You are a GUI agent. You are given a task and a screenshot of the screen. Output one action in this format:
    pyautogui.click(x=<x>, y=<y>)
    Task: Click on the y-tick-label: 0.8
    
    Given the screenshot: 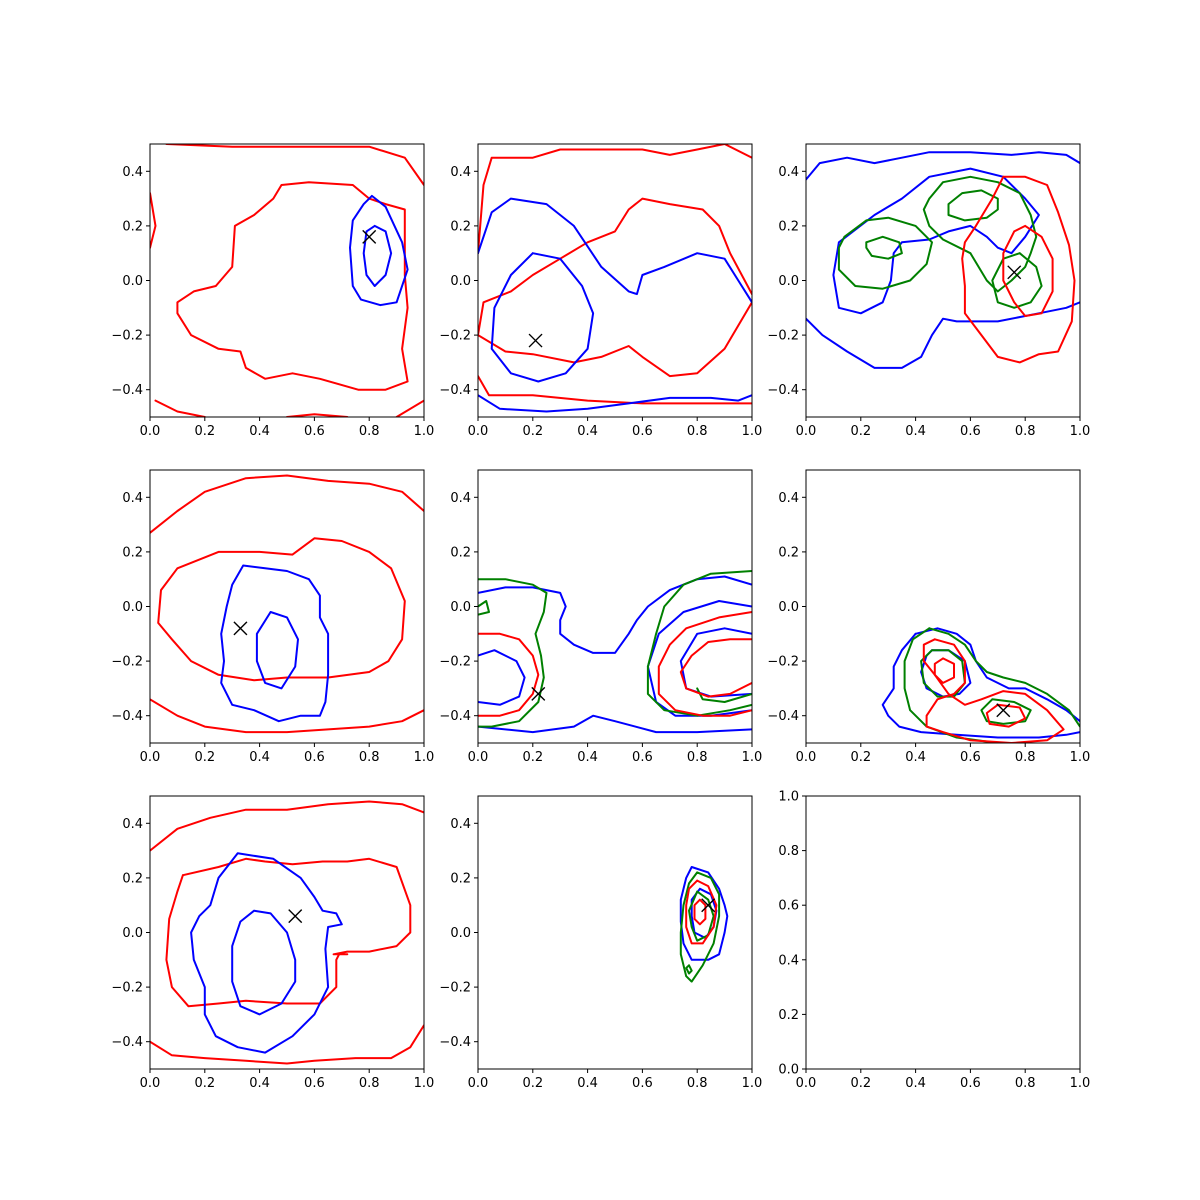 What is the action you would take?
    pyautogui.click(x=788, y=851)
    